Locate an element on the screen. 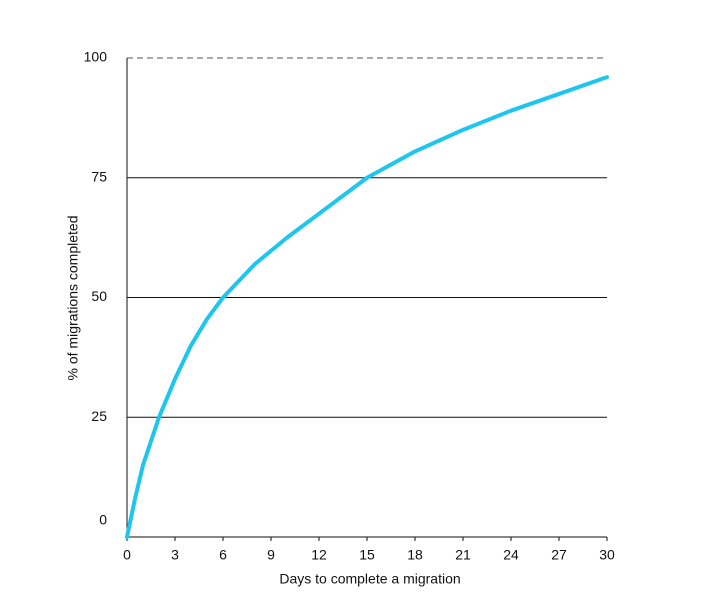 The image size is (714, 595). x-tick-label: 6 is located at coordinates (223, 555).